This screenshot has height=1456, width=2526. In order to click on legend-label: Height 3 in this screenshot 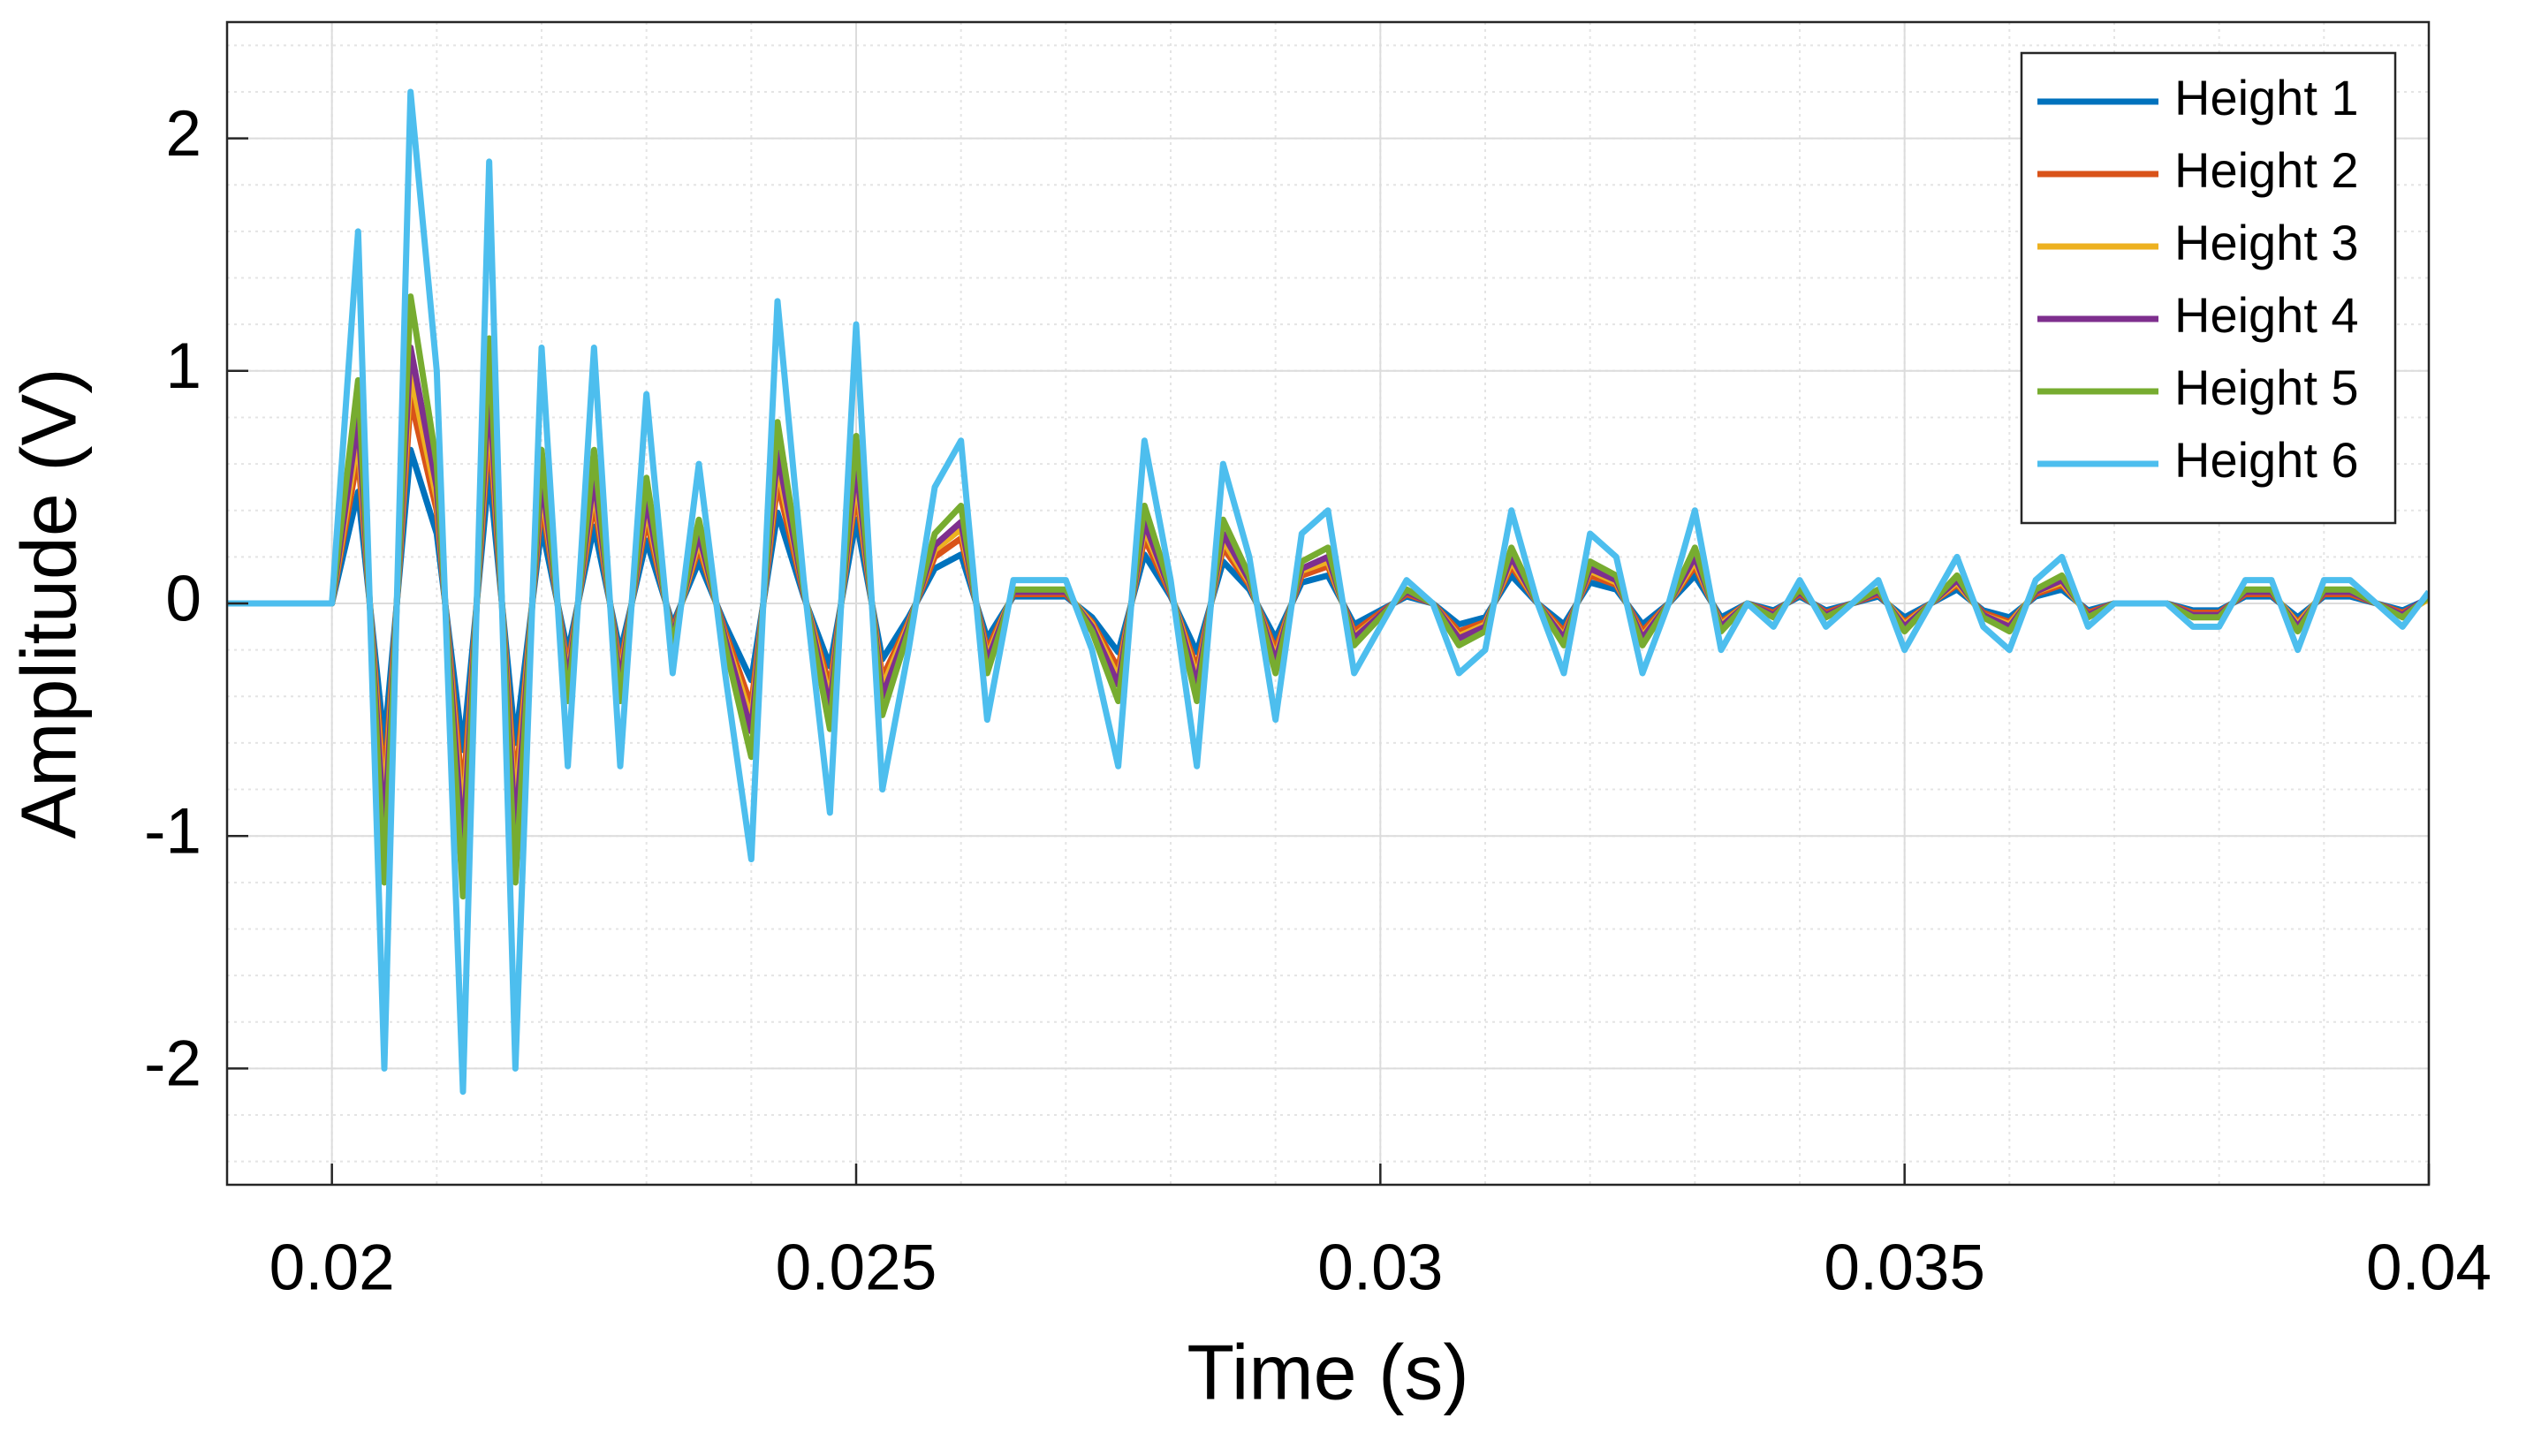, I will do `click(2266, 242)`.